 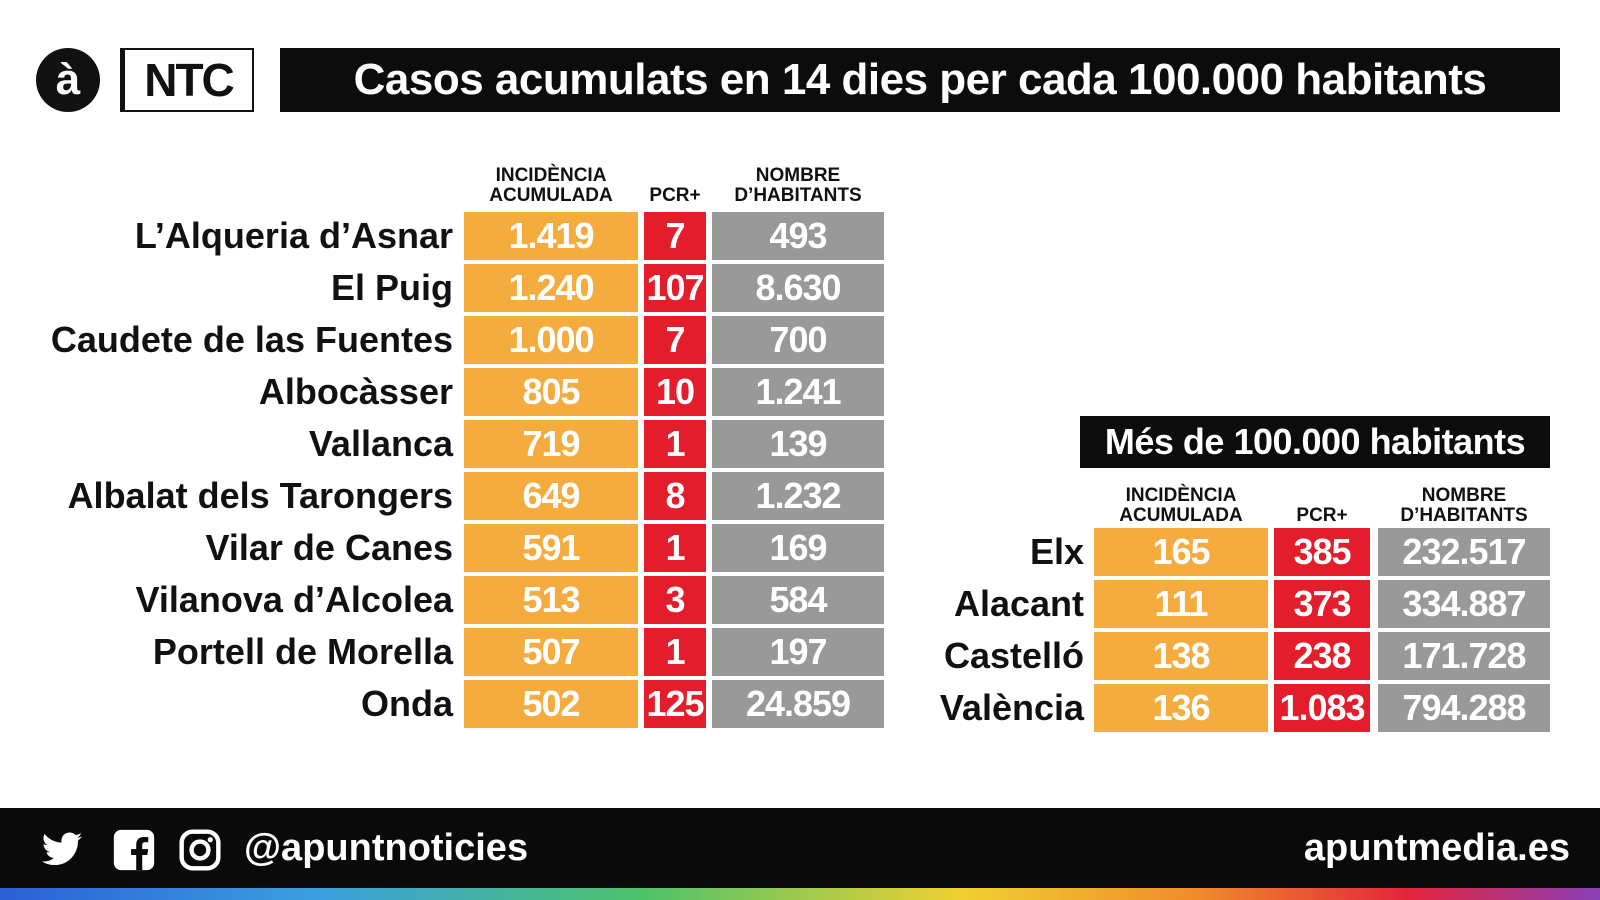 What do you see at coordinates (200, 850) in the screenshot?
I see `instagram-icon` at bounding box center [200, 850].